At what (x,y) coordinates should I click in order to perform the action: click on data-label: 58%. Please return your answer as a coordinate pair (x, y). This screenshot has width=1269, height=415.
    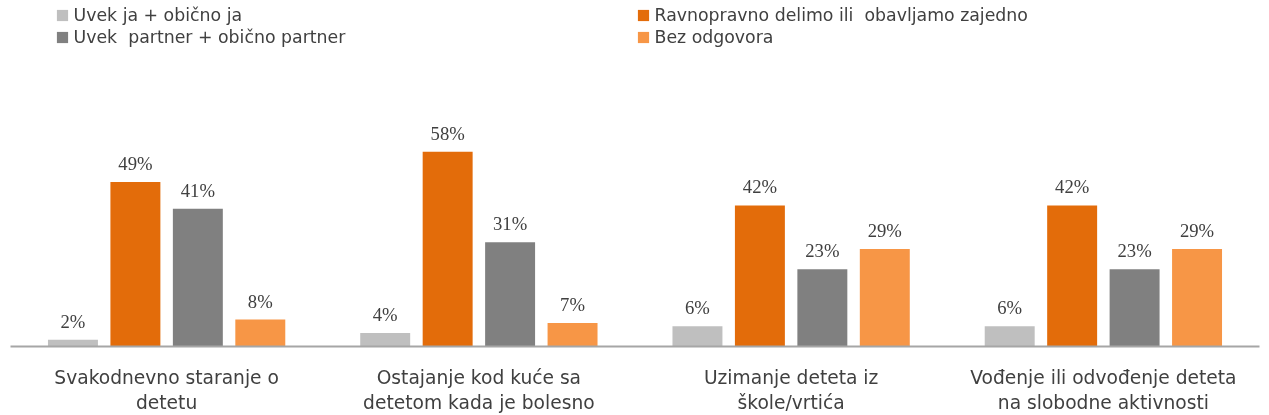
    Looking at the image, I should click on (447, 133).